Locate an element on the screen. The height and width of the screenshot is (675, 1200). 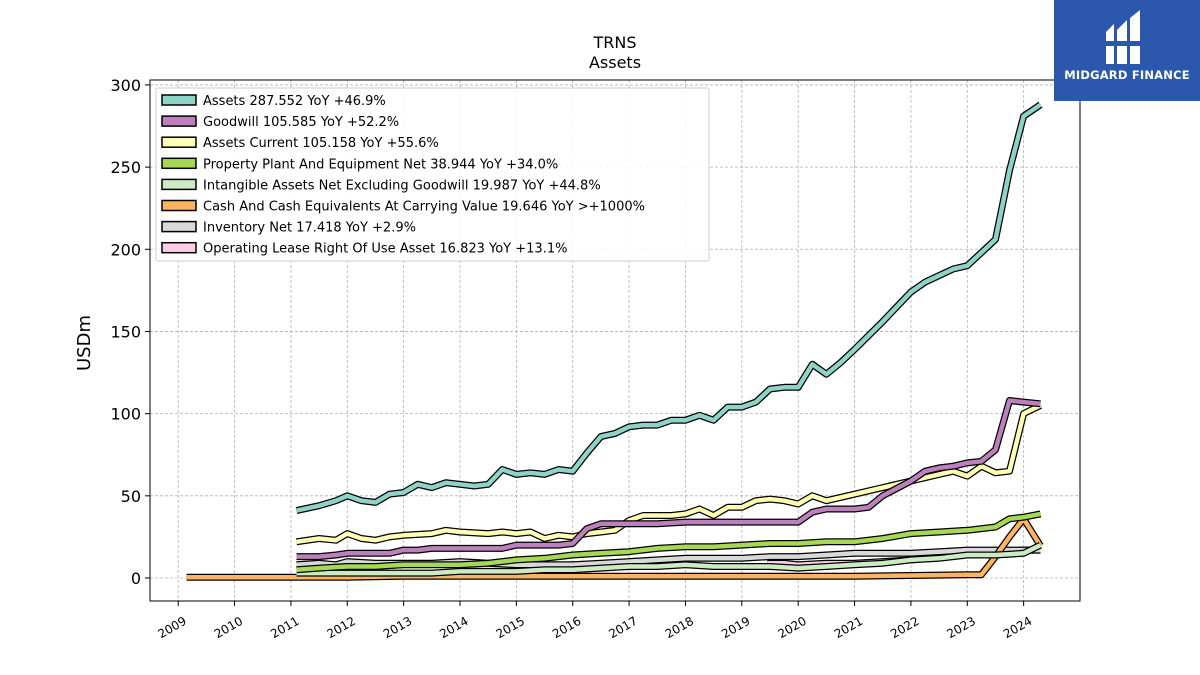
x-tick-label: 2022 is located at coordinates (904, 627).